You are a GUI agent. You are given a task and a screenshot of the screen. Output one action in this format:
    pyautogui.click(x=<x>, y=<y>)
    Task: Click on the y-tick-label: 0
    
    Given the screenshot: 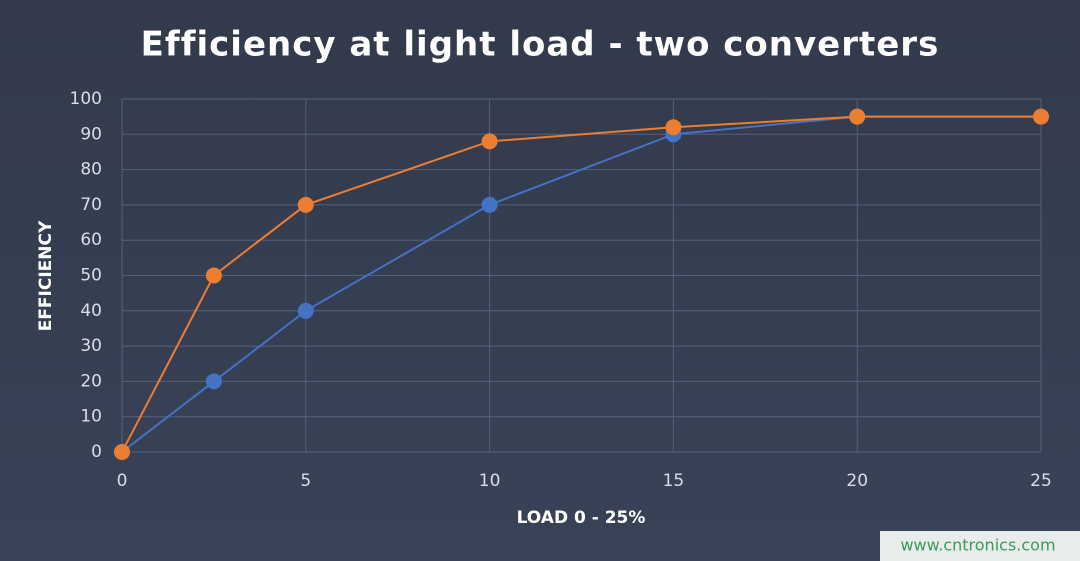 What is the action you would take?
    pyautogui.click(x=96, y=452)
    